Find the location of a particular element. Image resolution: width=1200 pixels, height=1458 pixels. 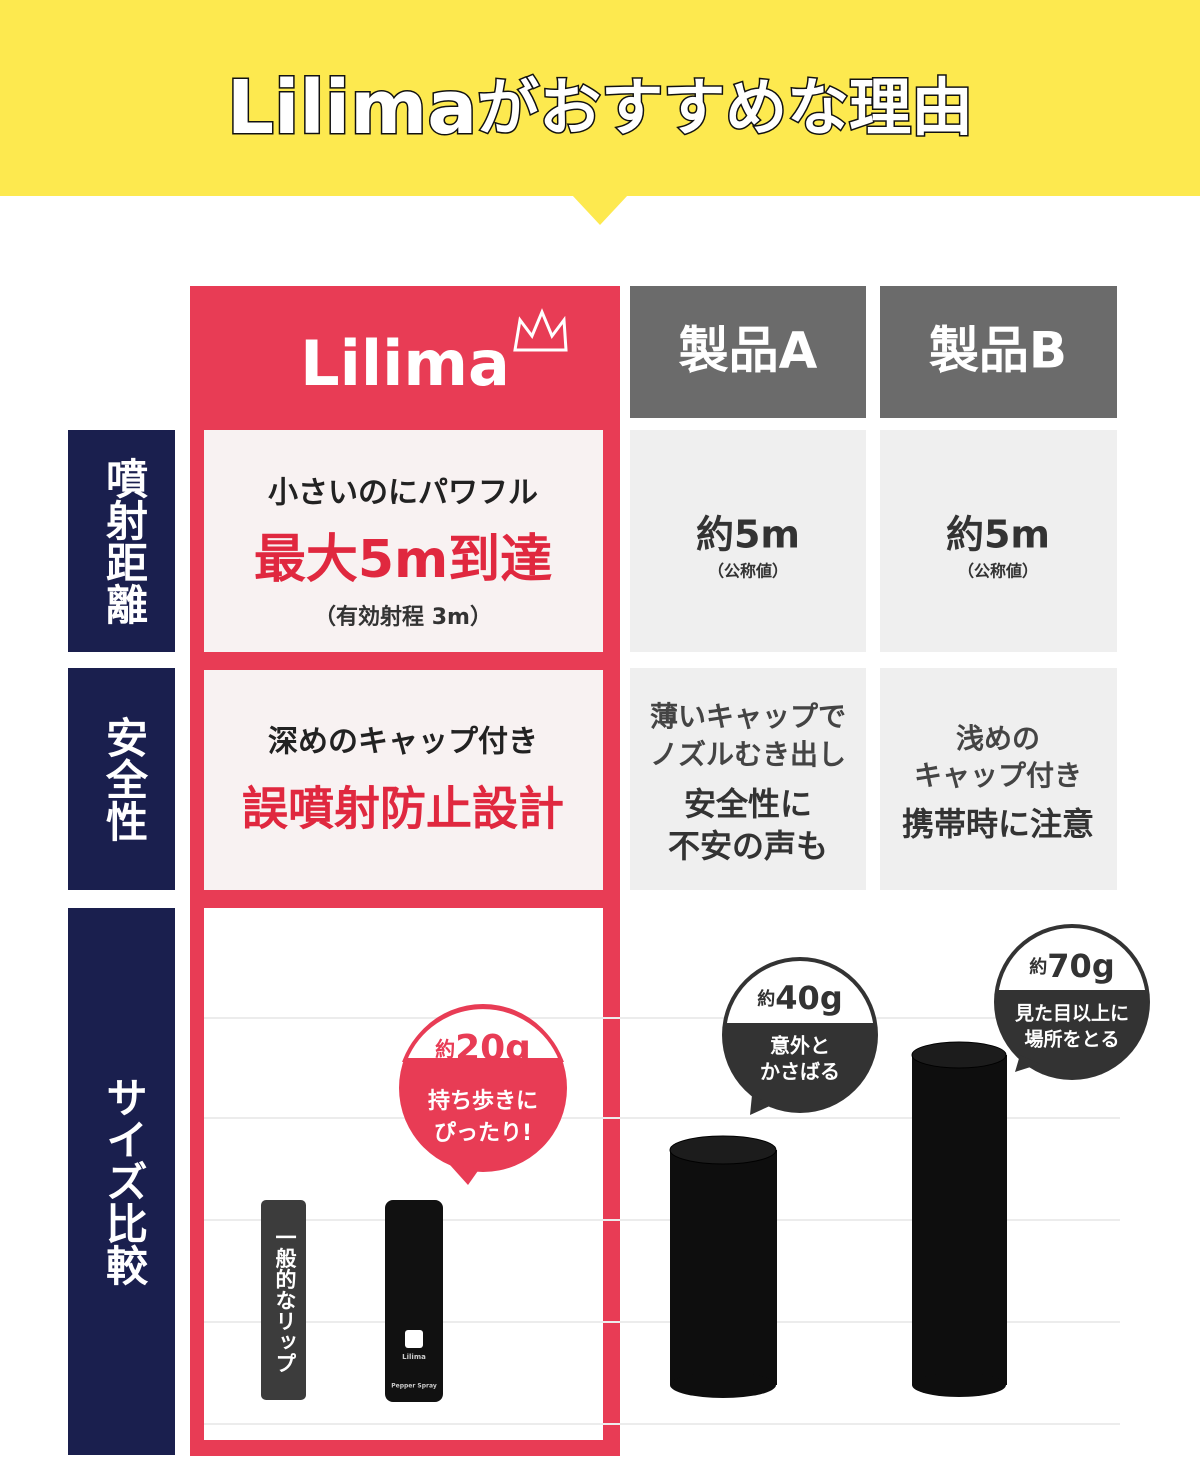

column-header: 製品A is located at coordinates (748, 351).